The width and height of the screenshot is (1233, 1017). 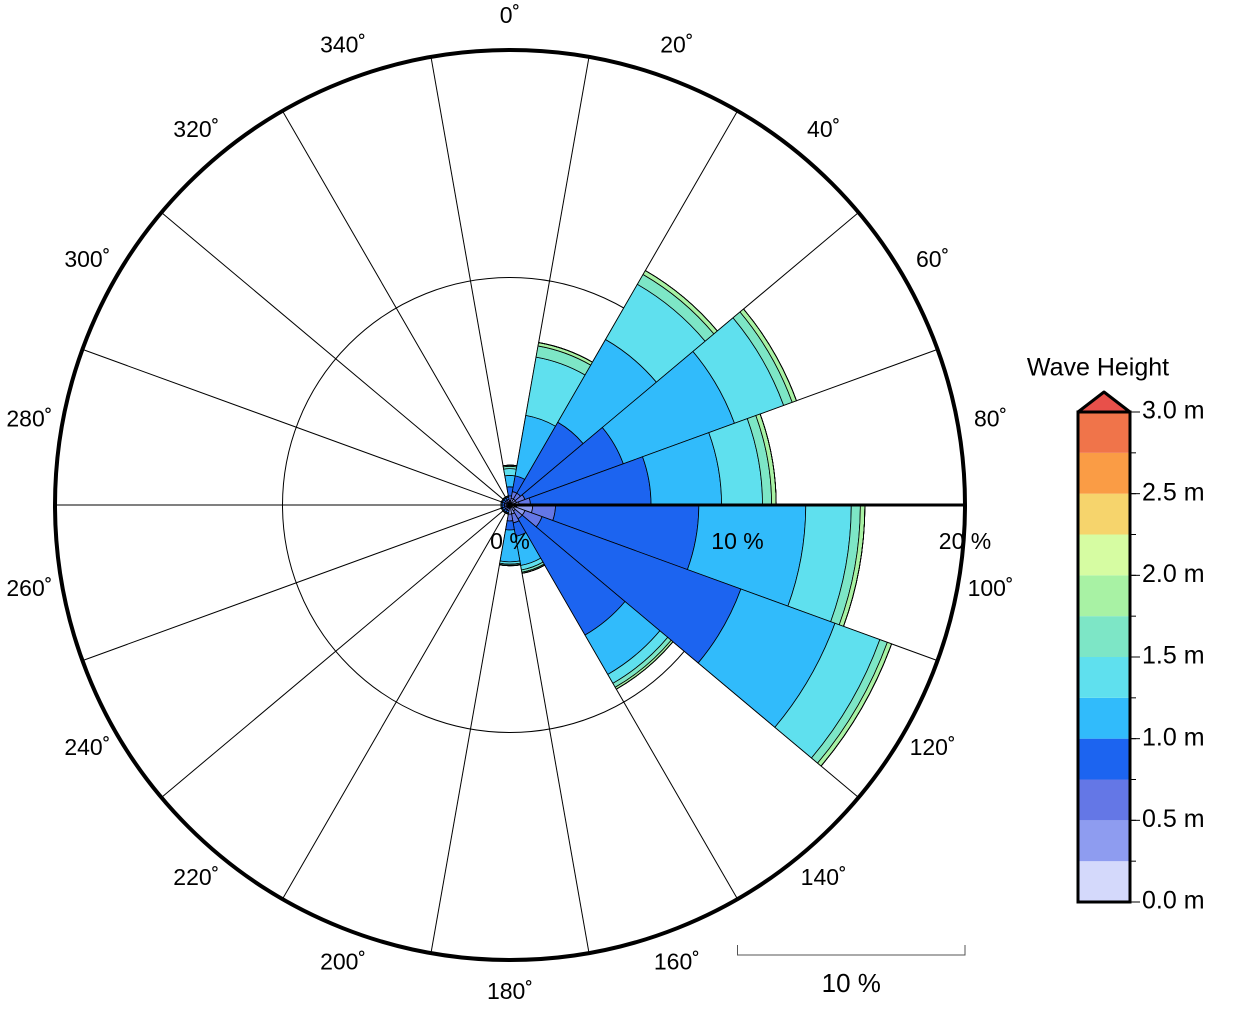 I want to click on colorbar-tick-label: 3.0 m, so click(x=1173, y=411).